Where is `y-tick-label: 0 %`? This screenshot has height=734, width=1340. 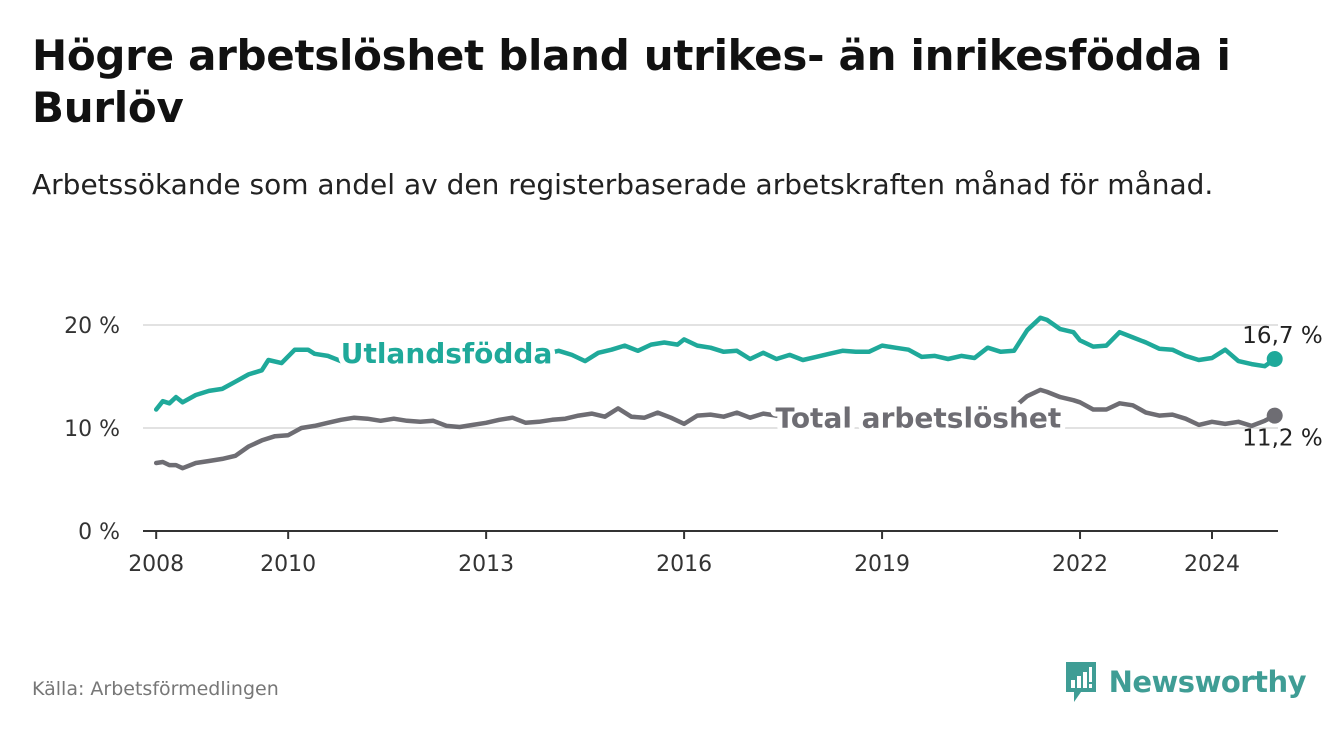 y-tick-label: 0 % is located at coordinates (99, 532).